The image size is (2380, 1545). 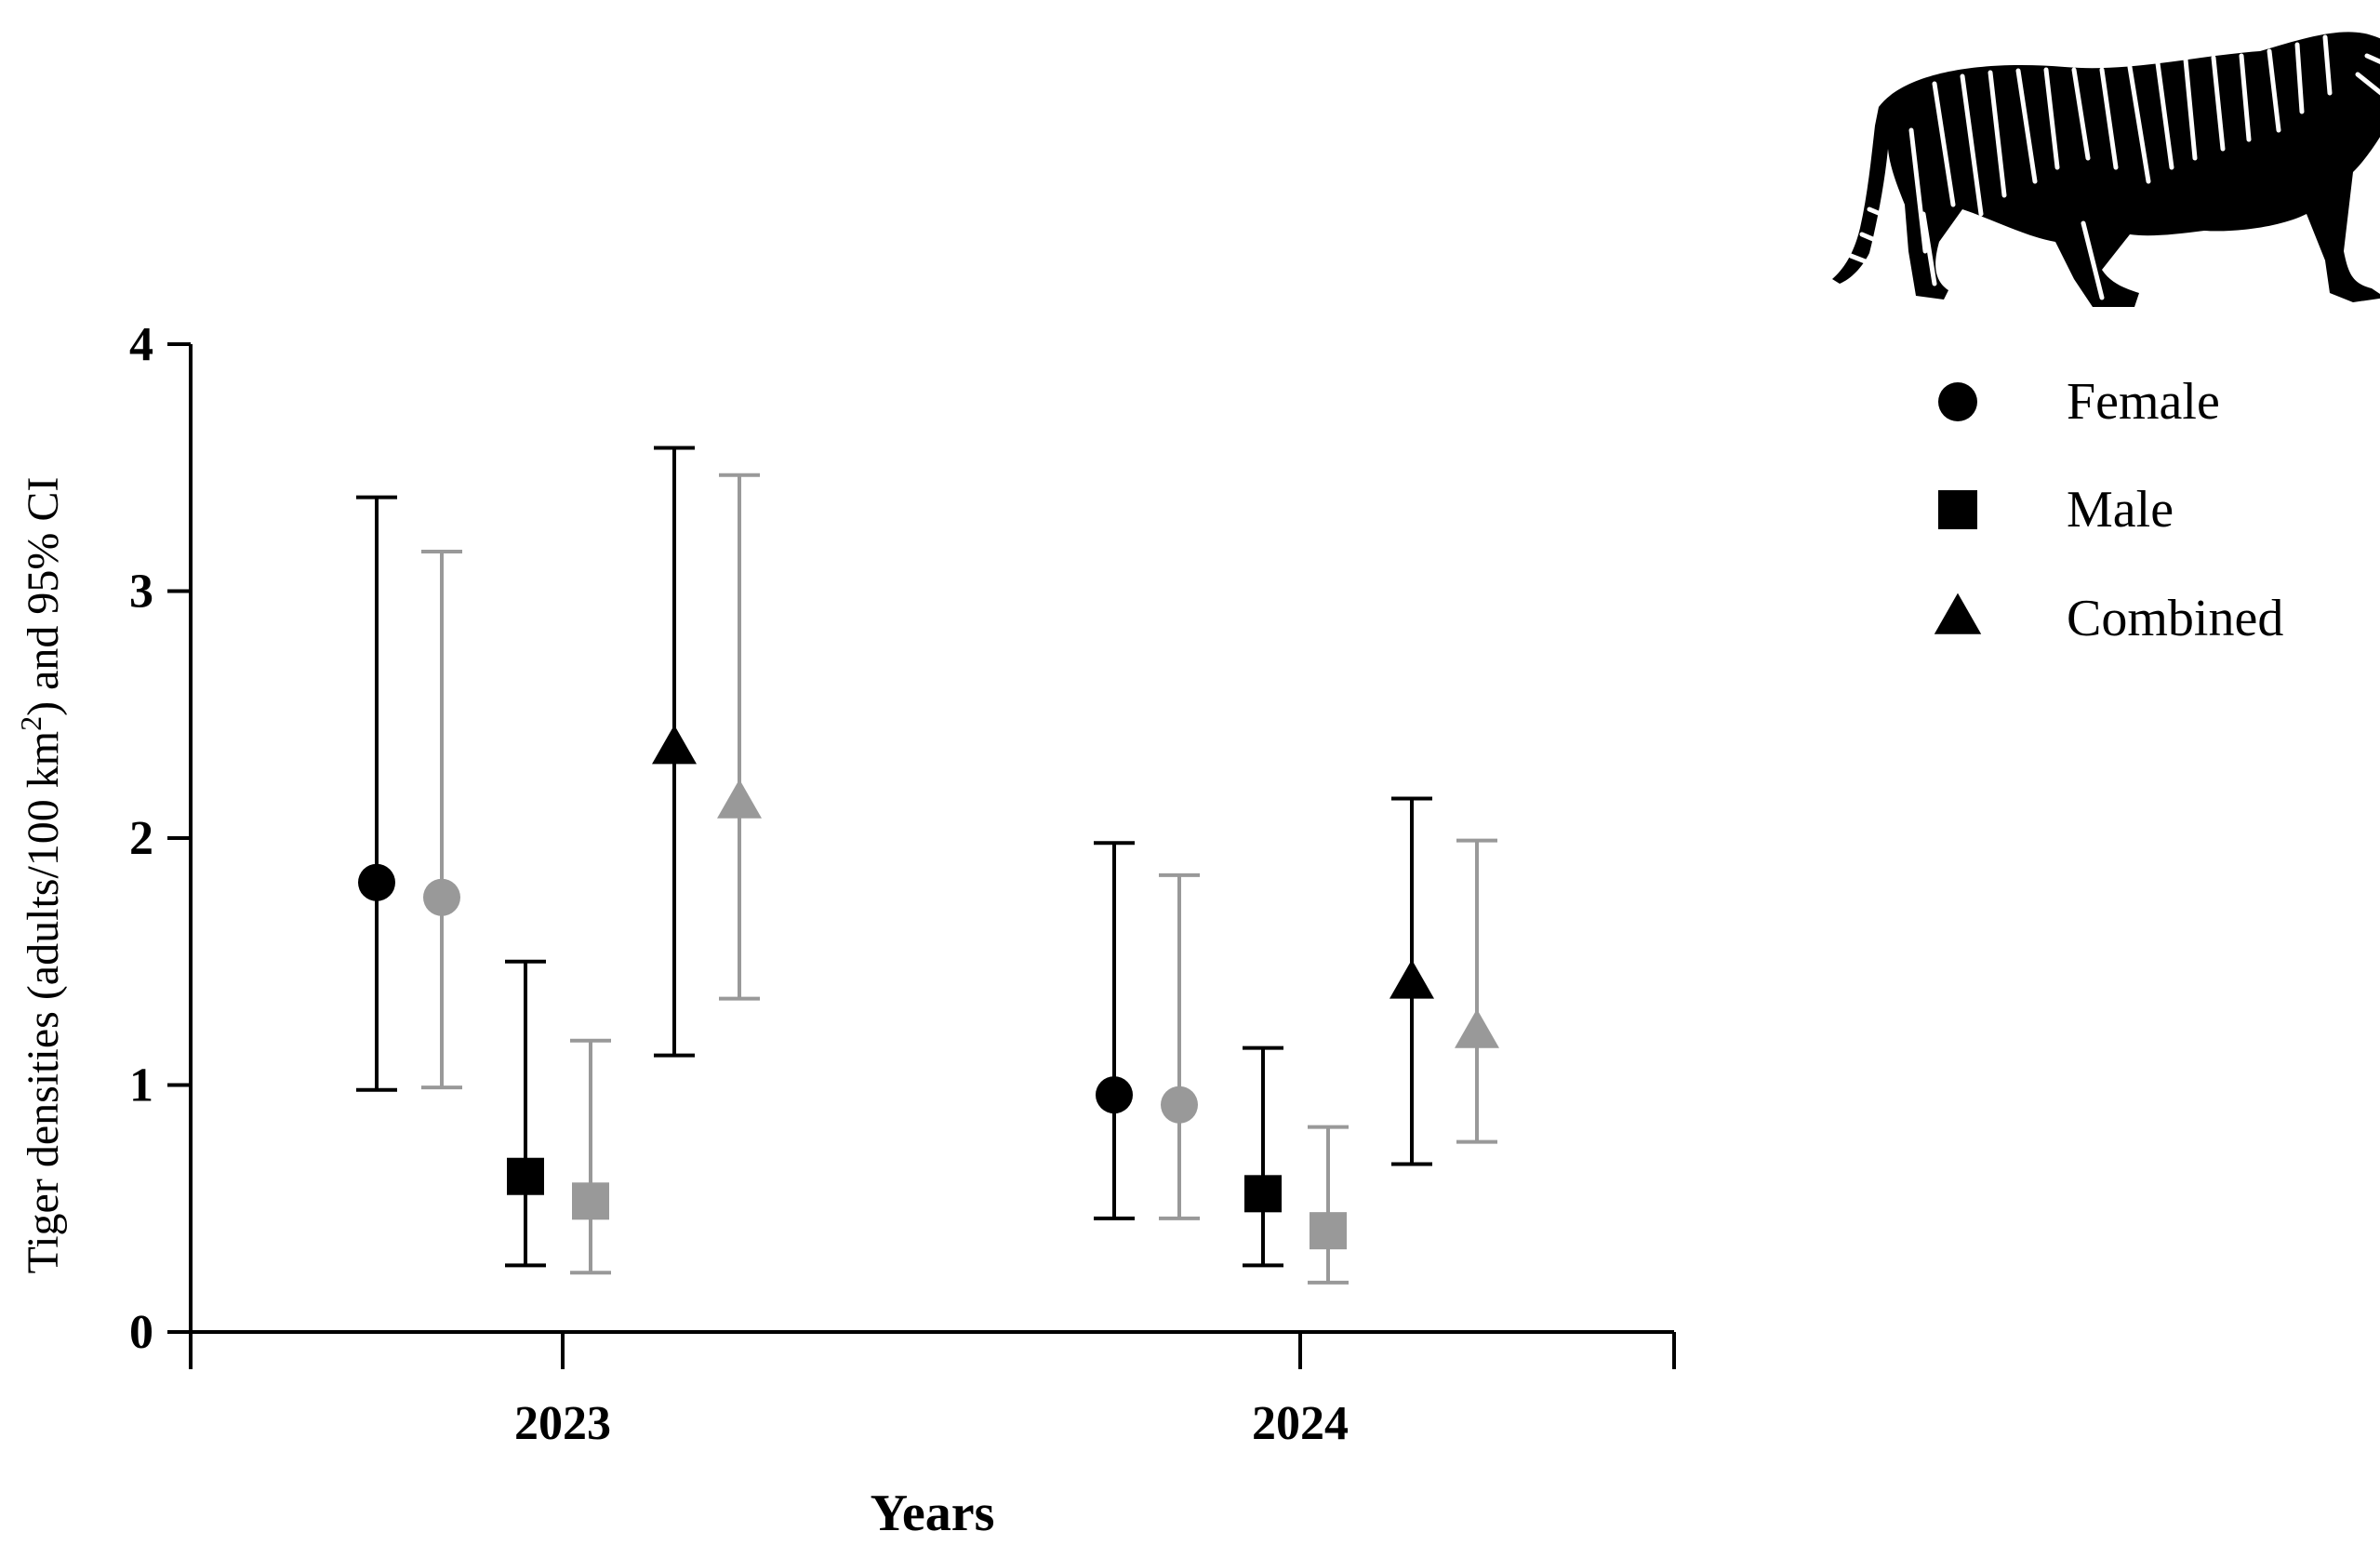 I want to click on legend: Female Male Combined, so click(x=2108, y=510).